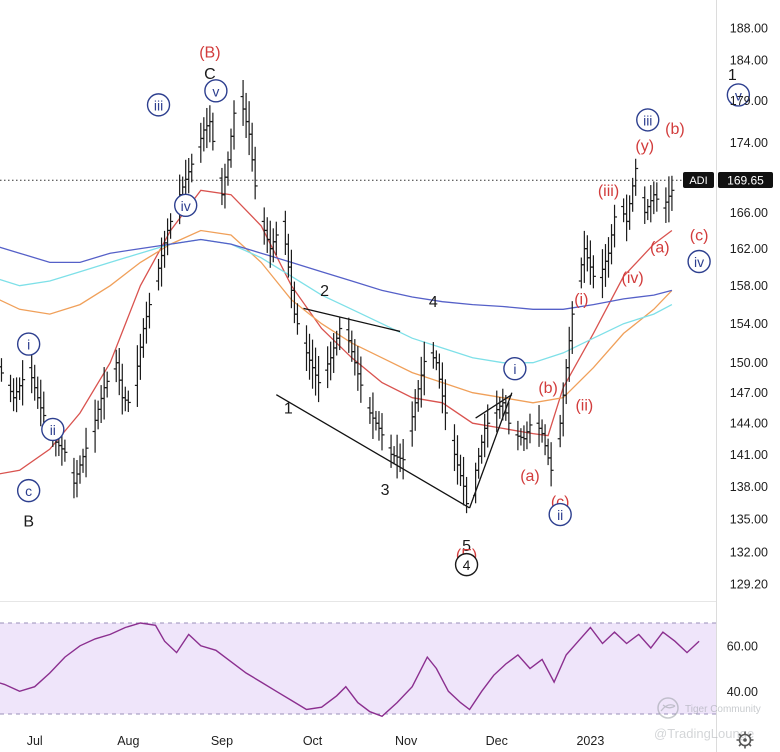 This screenshot has width=780, height=752. What do you see at coordinates (749, 393) in the screenshot?
I see `price-tick-label: 147.00` at bounding box center [749, 393].